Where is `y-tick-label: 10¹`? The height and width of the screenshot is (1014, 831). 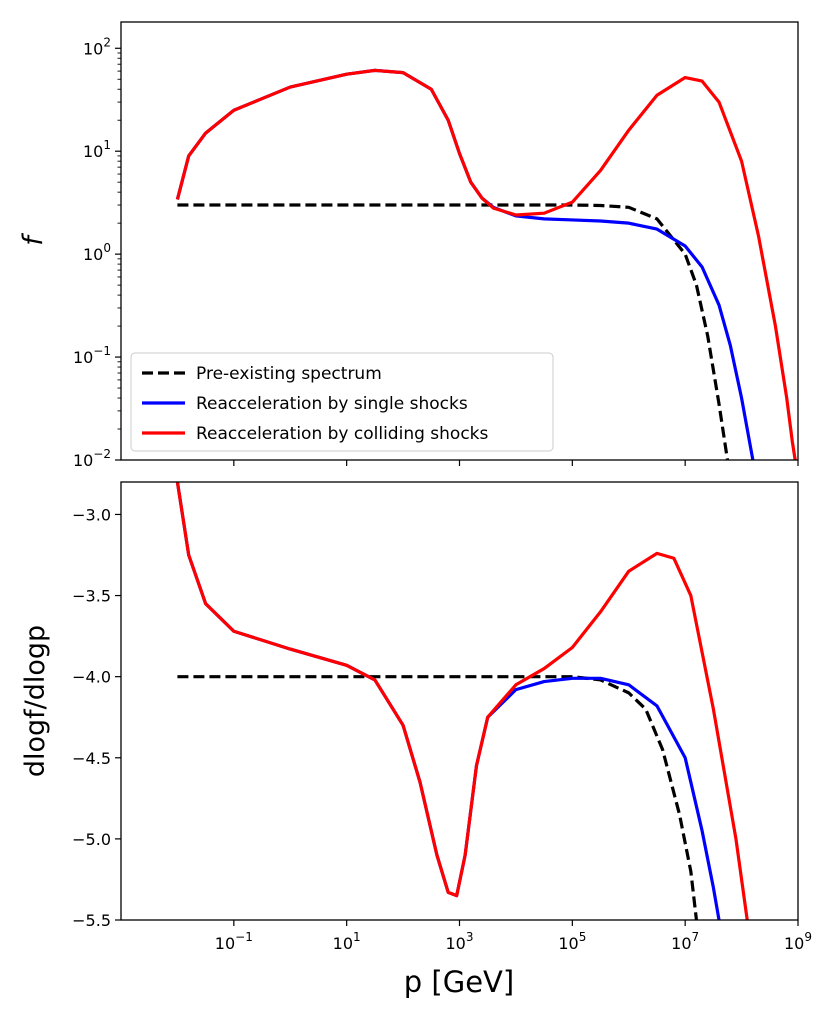
y-tick-label: 10¹ is located at coordinates (97, 149).